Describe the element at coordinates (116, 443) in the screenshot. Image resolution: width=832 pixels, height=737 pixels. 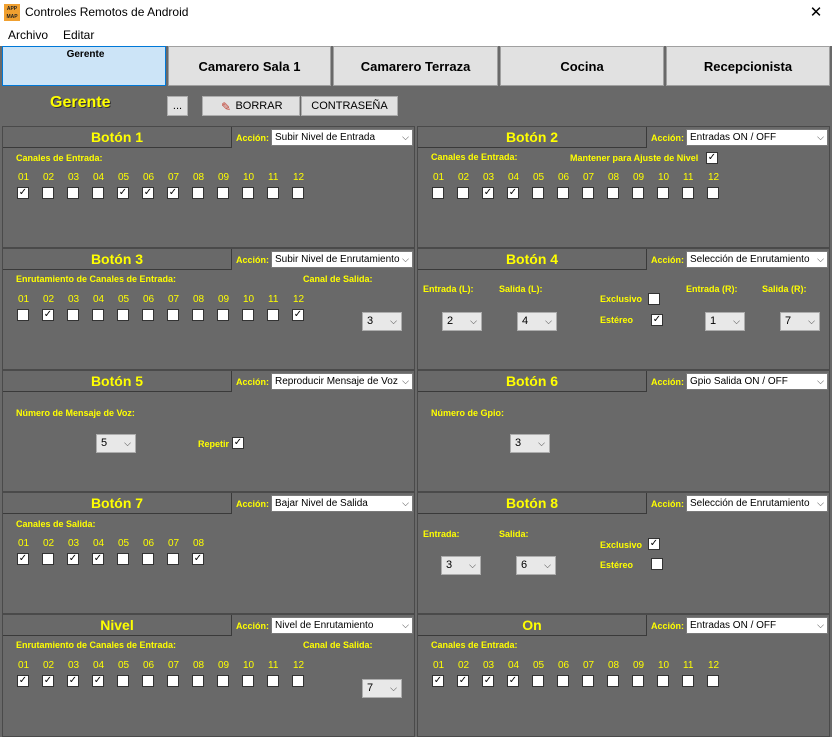
I see `voice-message-select: 5 ⌵` at that location.